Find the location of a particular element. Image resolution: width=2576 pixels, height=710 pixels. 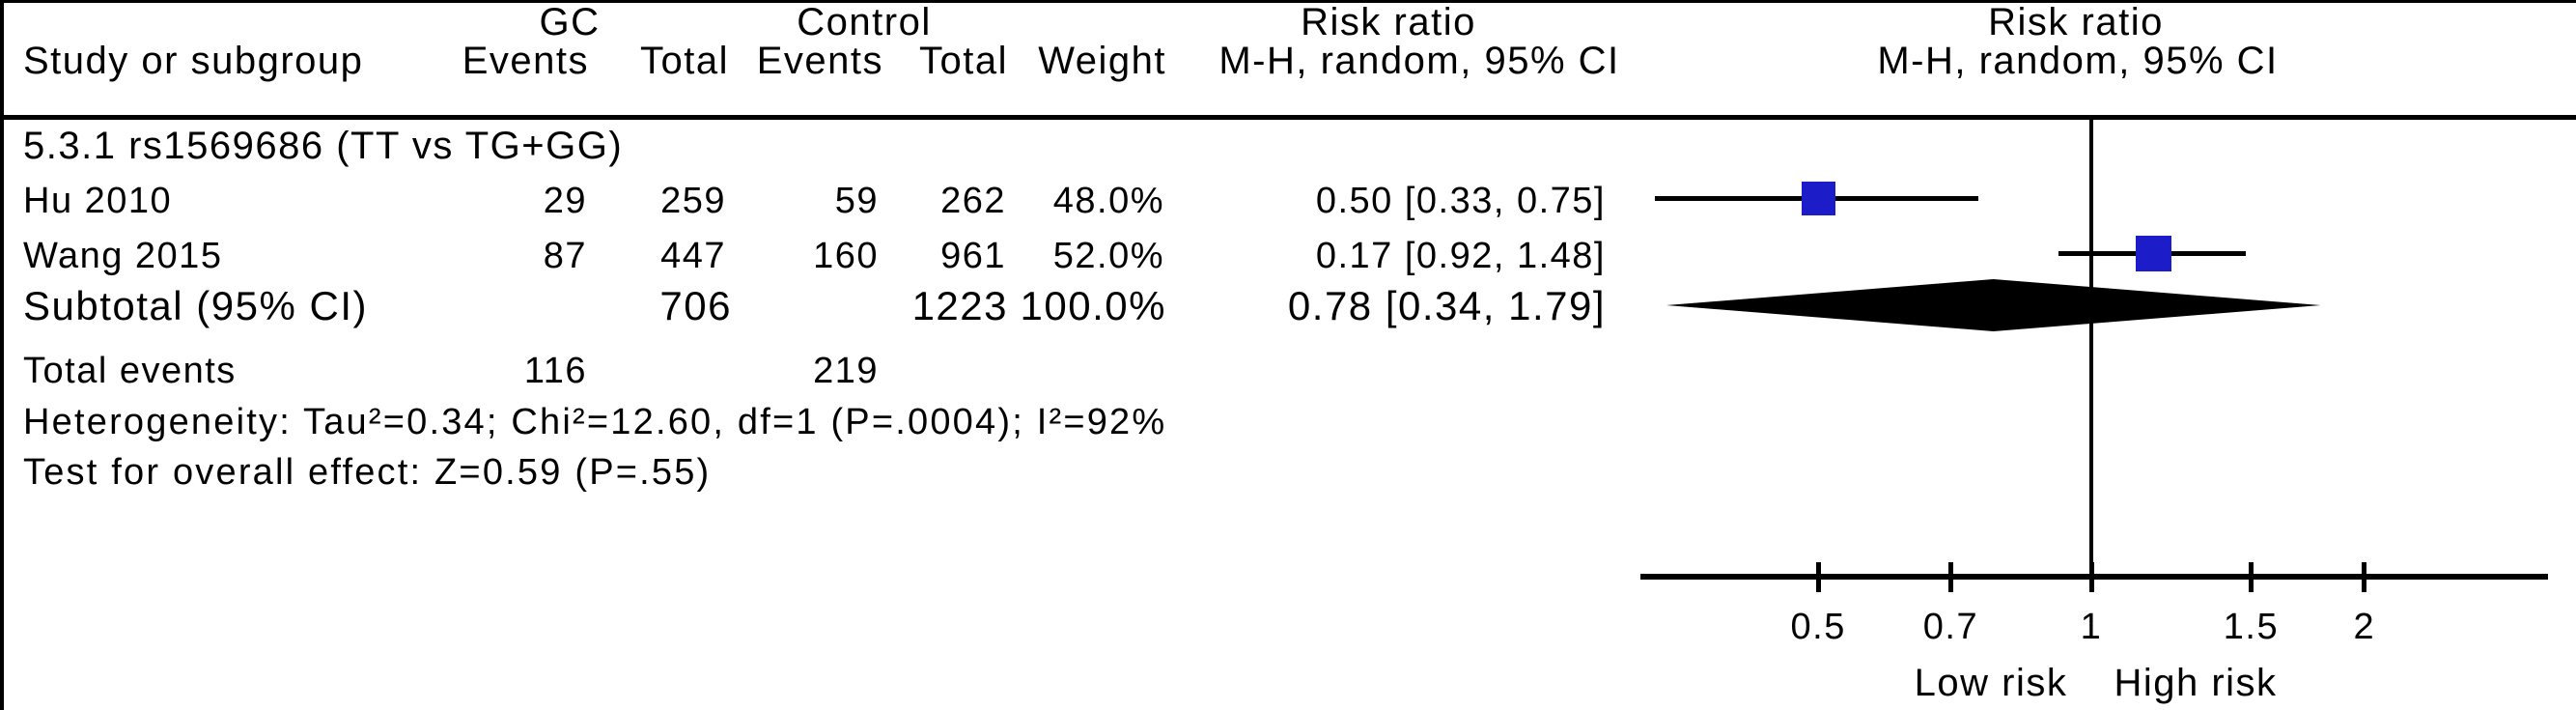

subtotal-ci-text: 0.78 [0.34, 1.79] is located at coordinates (1447, 306).